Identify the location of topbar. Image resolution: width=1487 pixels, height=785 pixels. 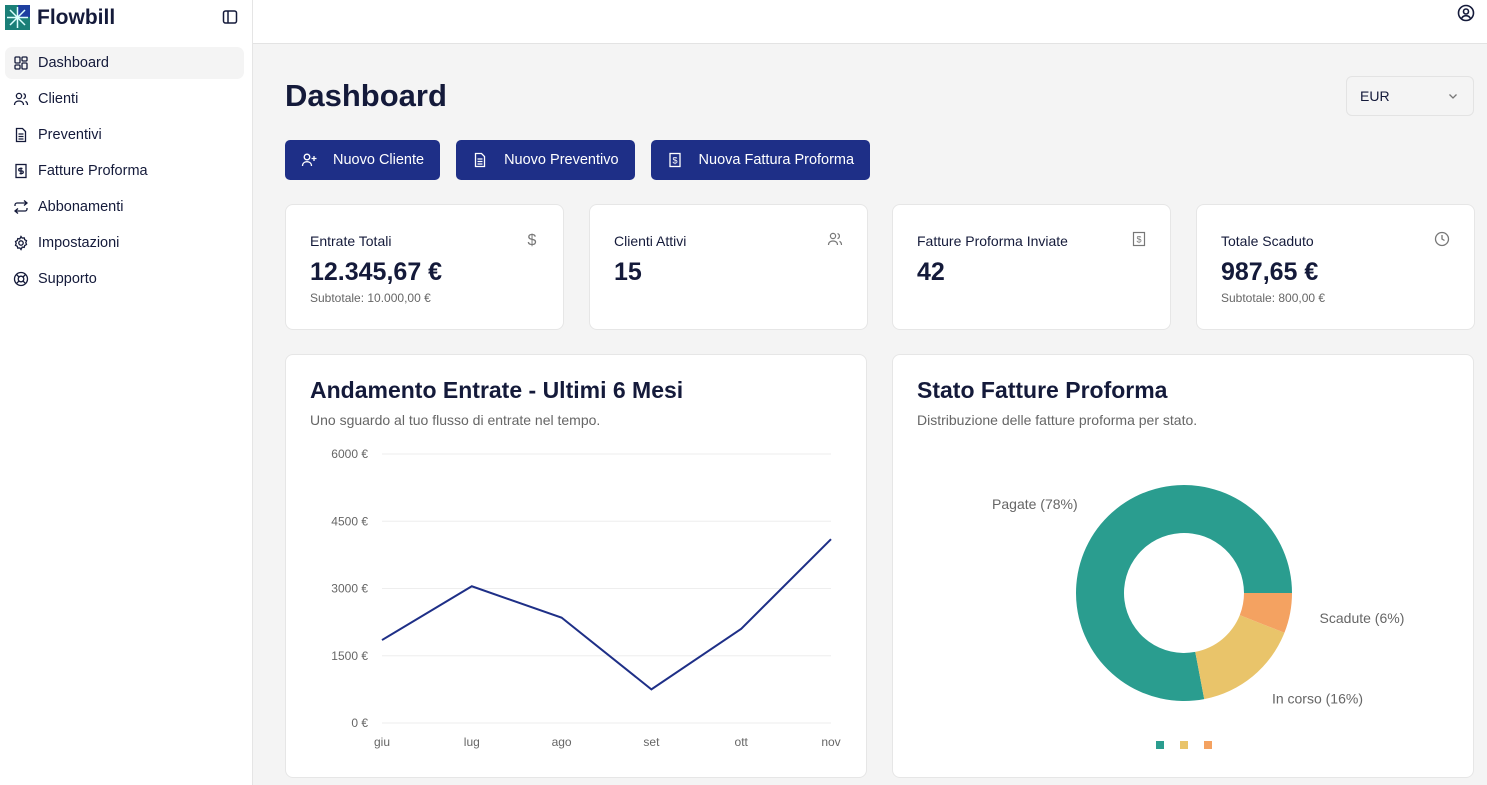
(870, 22).